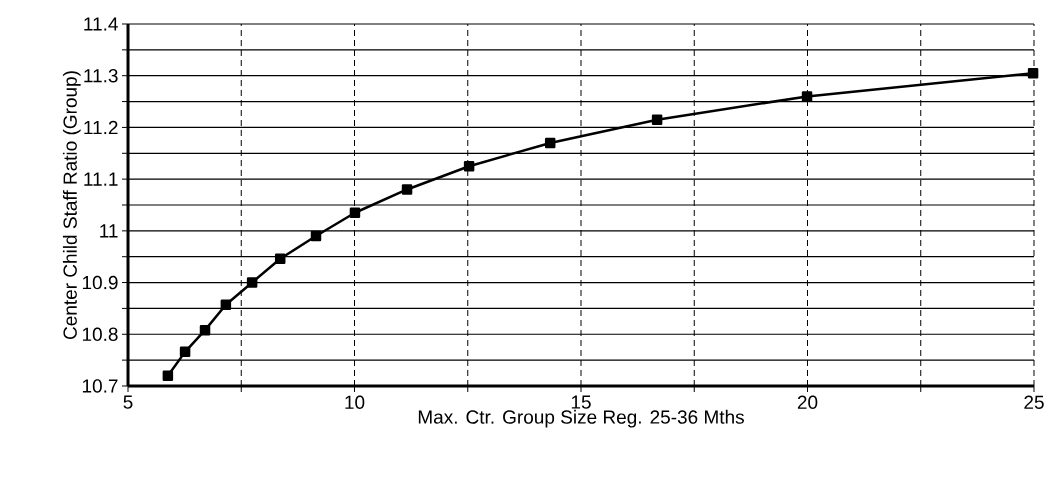  What do you see at coordinates (581, 402) in the screenshot?
I see `x-tick-label: 15` at bounding box center [581, 402].